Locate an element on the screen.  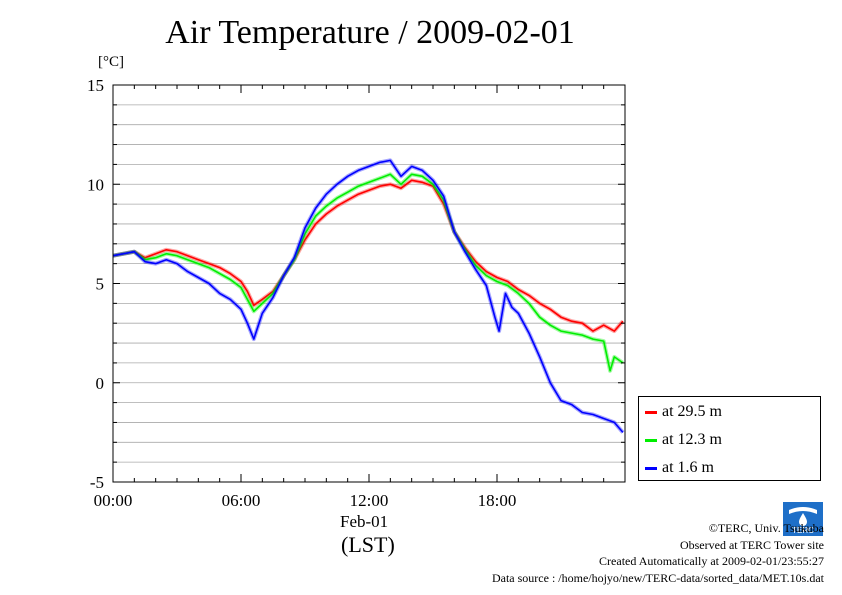
legend-label: at 29.5 m is located at coordinates (692, 411).